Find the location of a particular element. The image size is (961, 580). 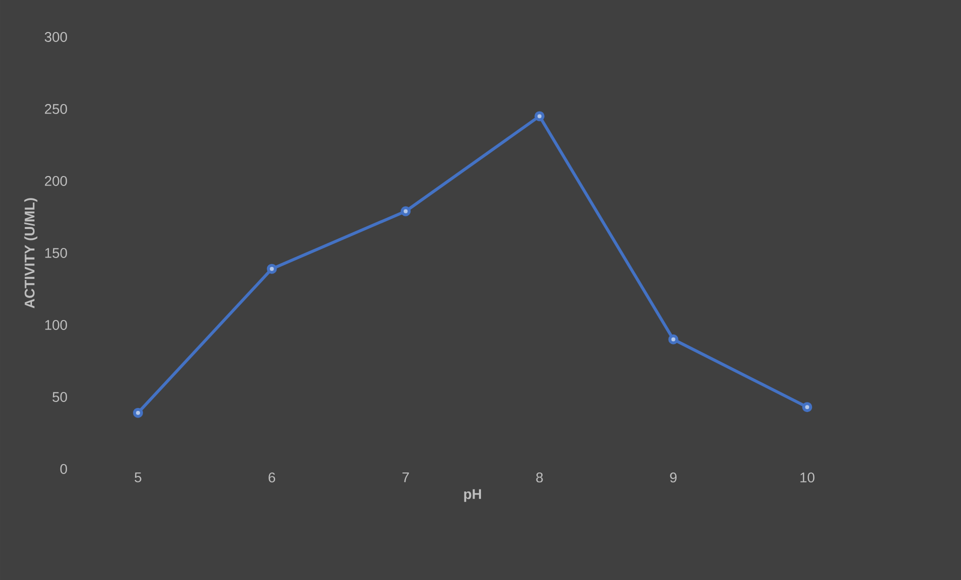

x-tick-label: 10 is located at coordinates (807, 477).